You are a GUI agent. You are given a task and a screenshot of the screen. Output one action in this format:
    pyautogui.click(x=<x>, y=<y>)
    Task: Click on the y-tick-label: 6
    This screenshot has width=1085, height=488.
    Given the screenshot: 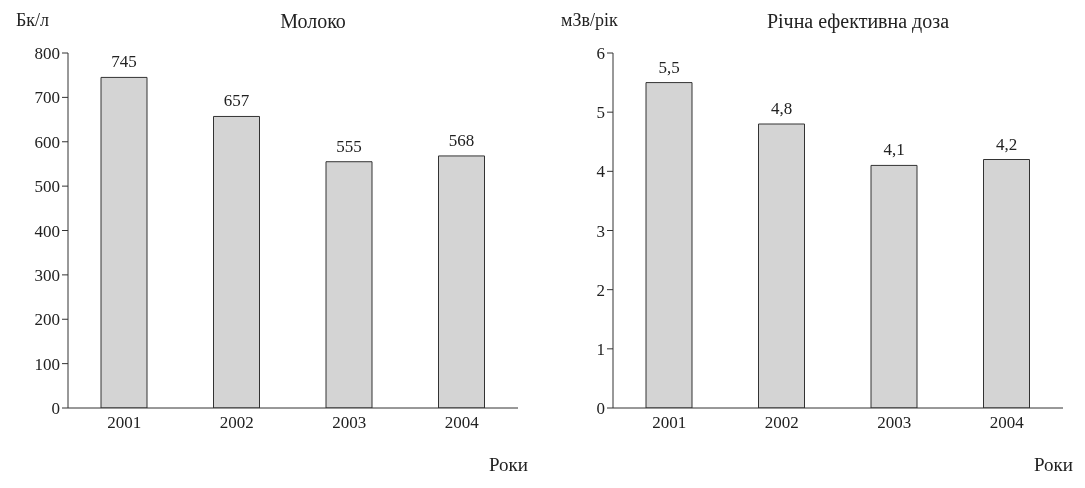 What is the action you would take?
    pyautogui.click(x=600, y=54)
    